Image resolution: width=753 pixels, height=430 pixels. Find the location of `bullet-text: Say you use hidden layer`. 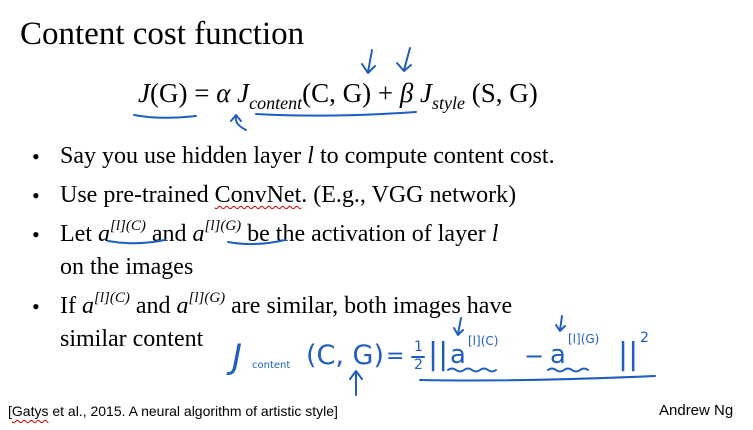

bullet-text: Say you use hidden layer is located at coordinates (184, 156).